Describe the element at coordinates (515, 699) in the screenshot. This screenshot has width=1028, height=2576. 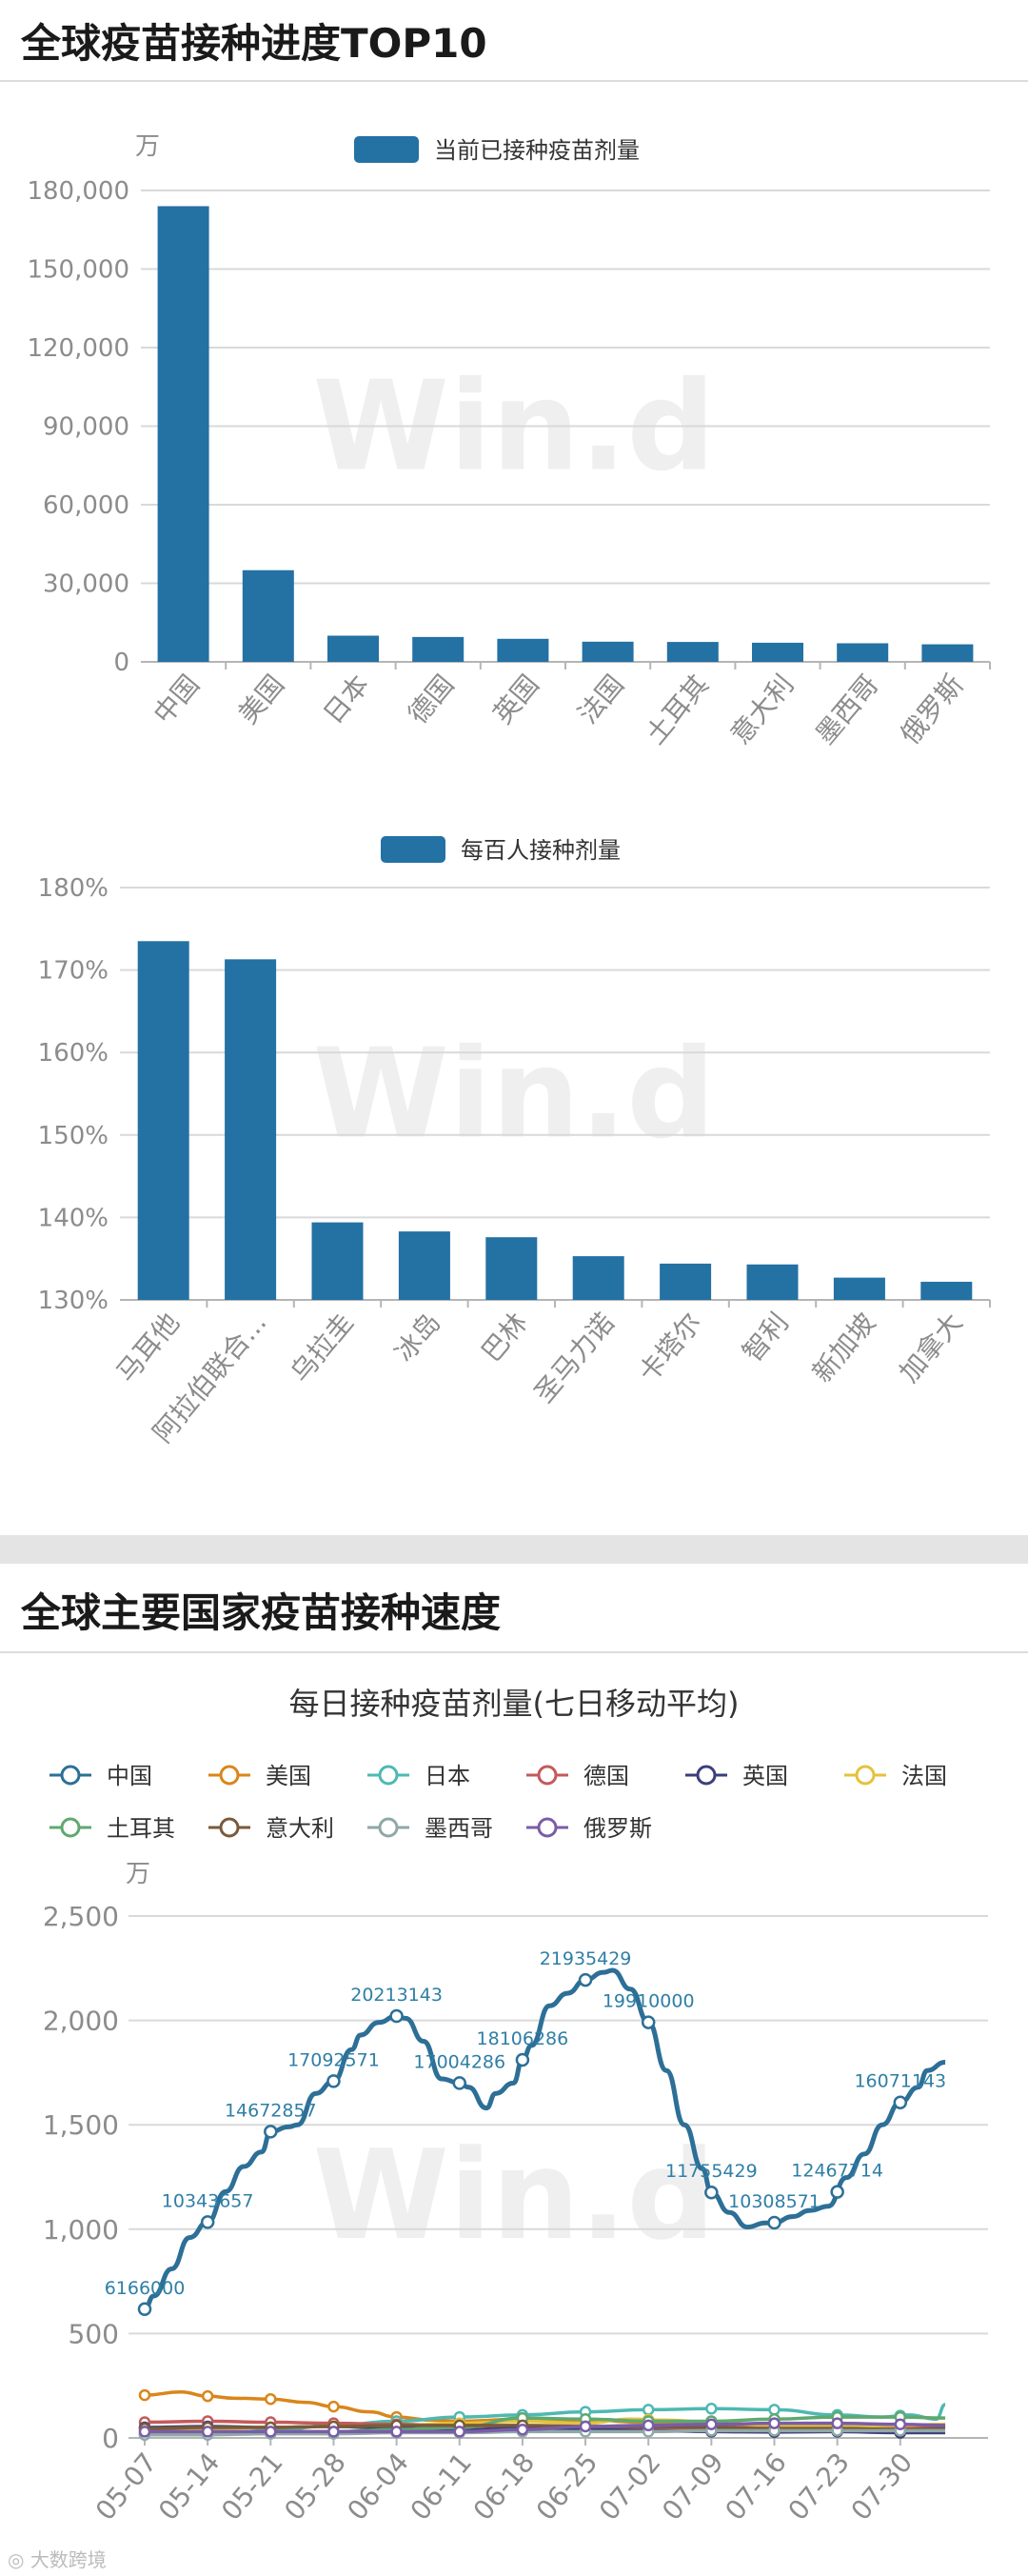
I see `x-category-label: 英国` at that location.